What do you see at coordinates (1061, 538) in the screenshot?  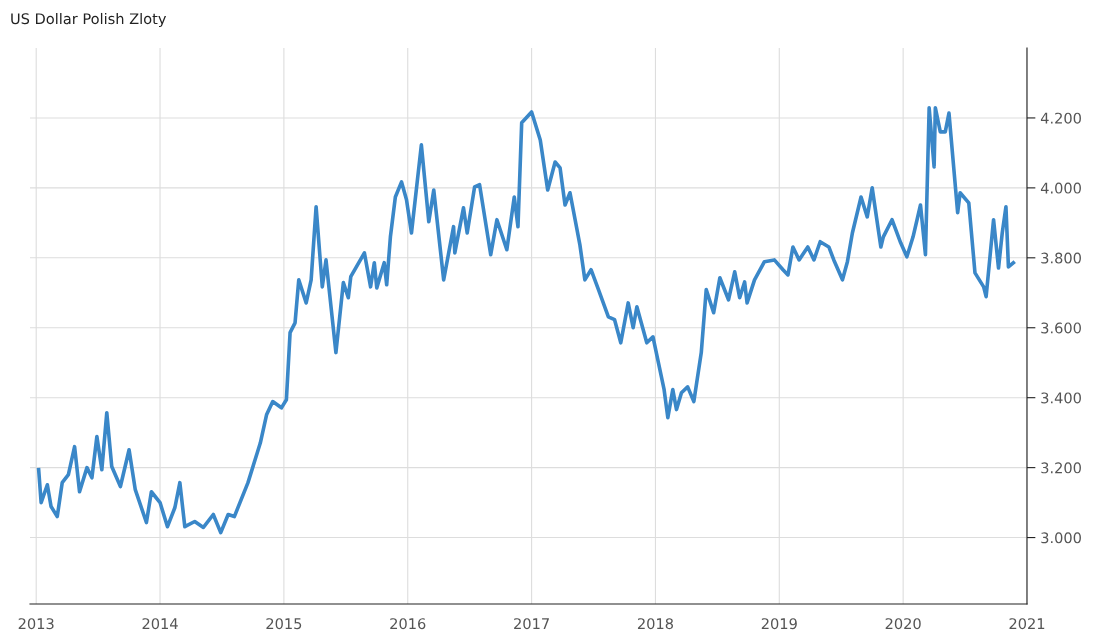 I see `y-tick-label: 3.000` at bounding box center [1061, 538].